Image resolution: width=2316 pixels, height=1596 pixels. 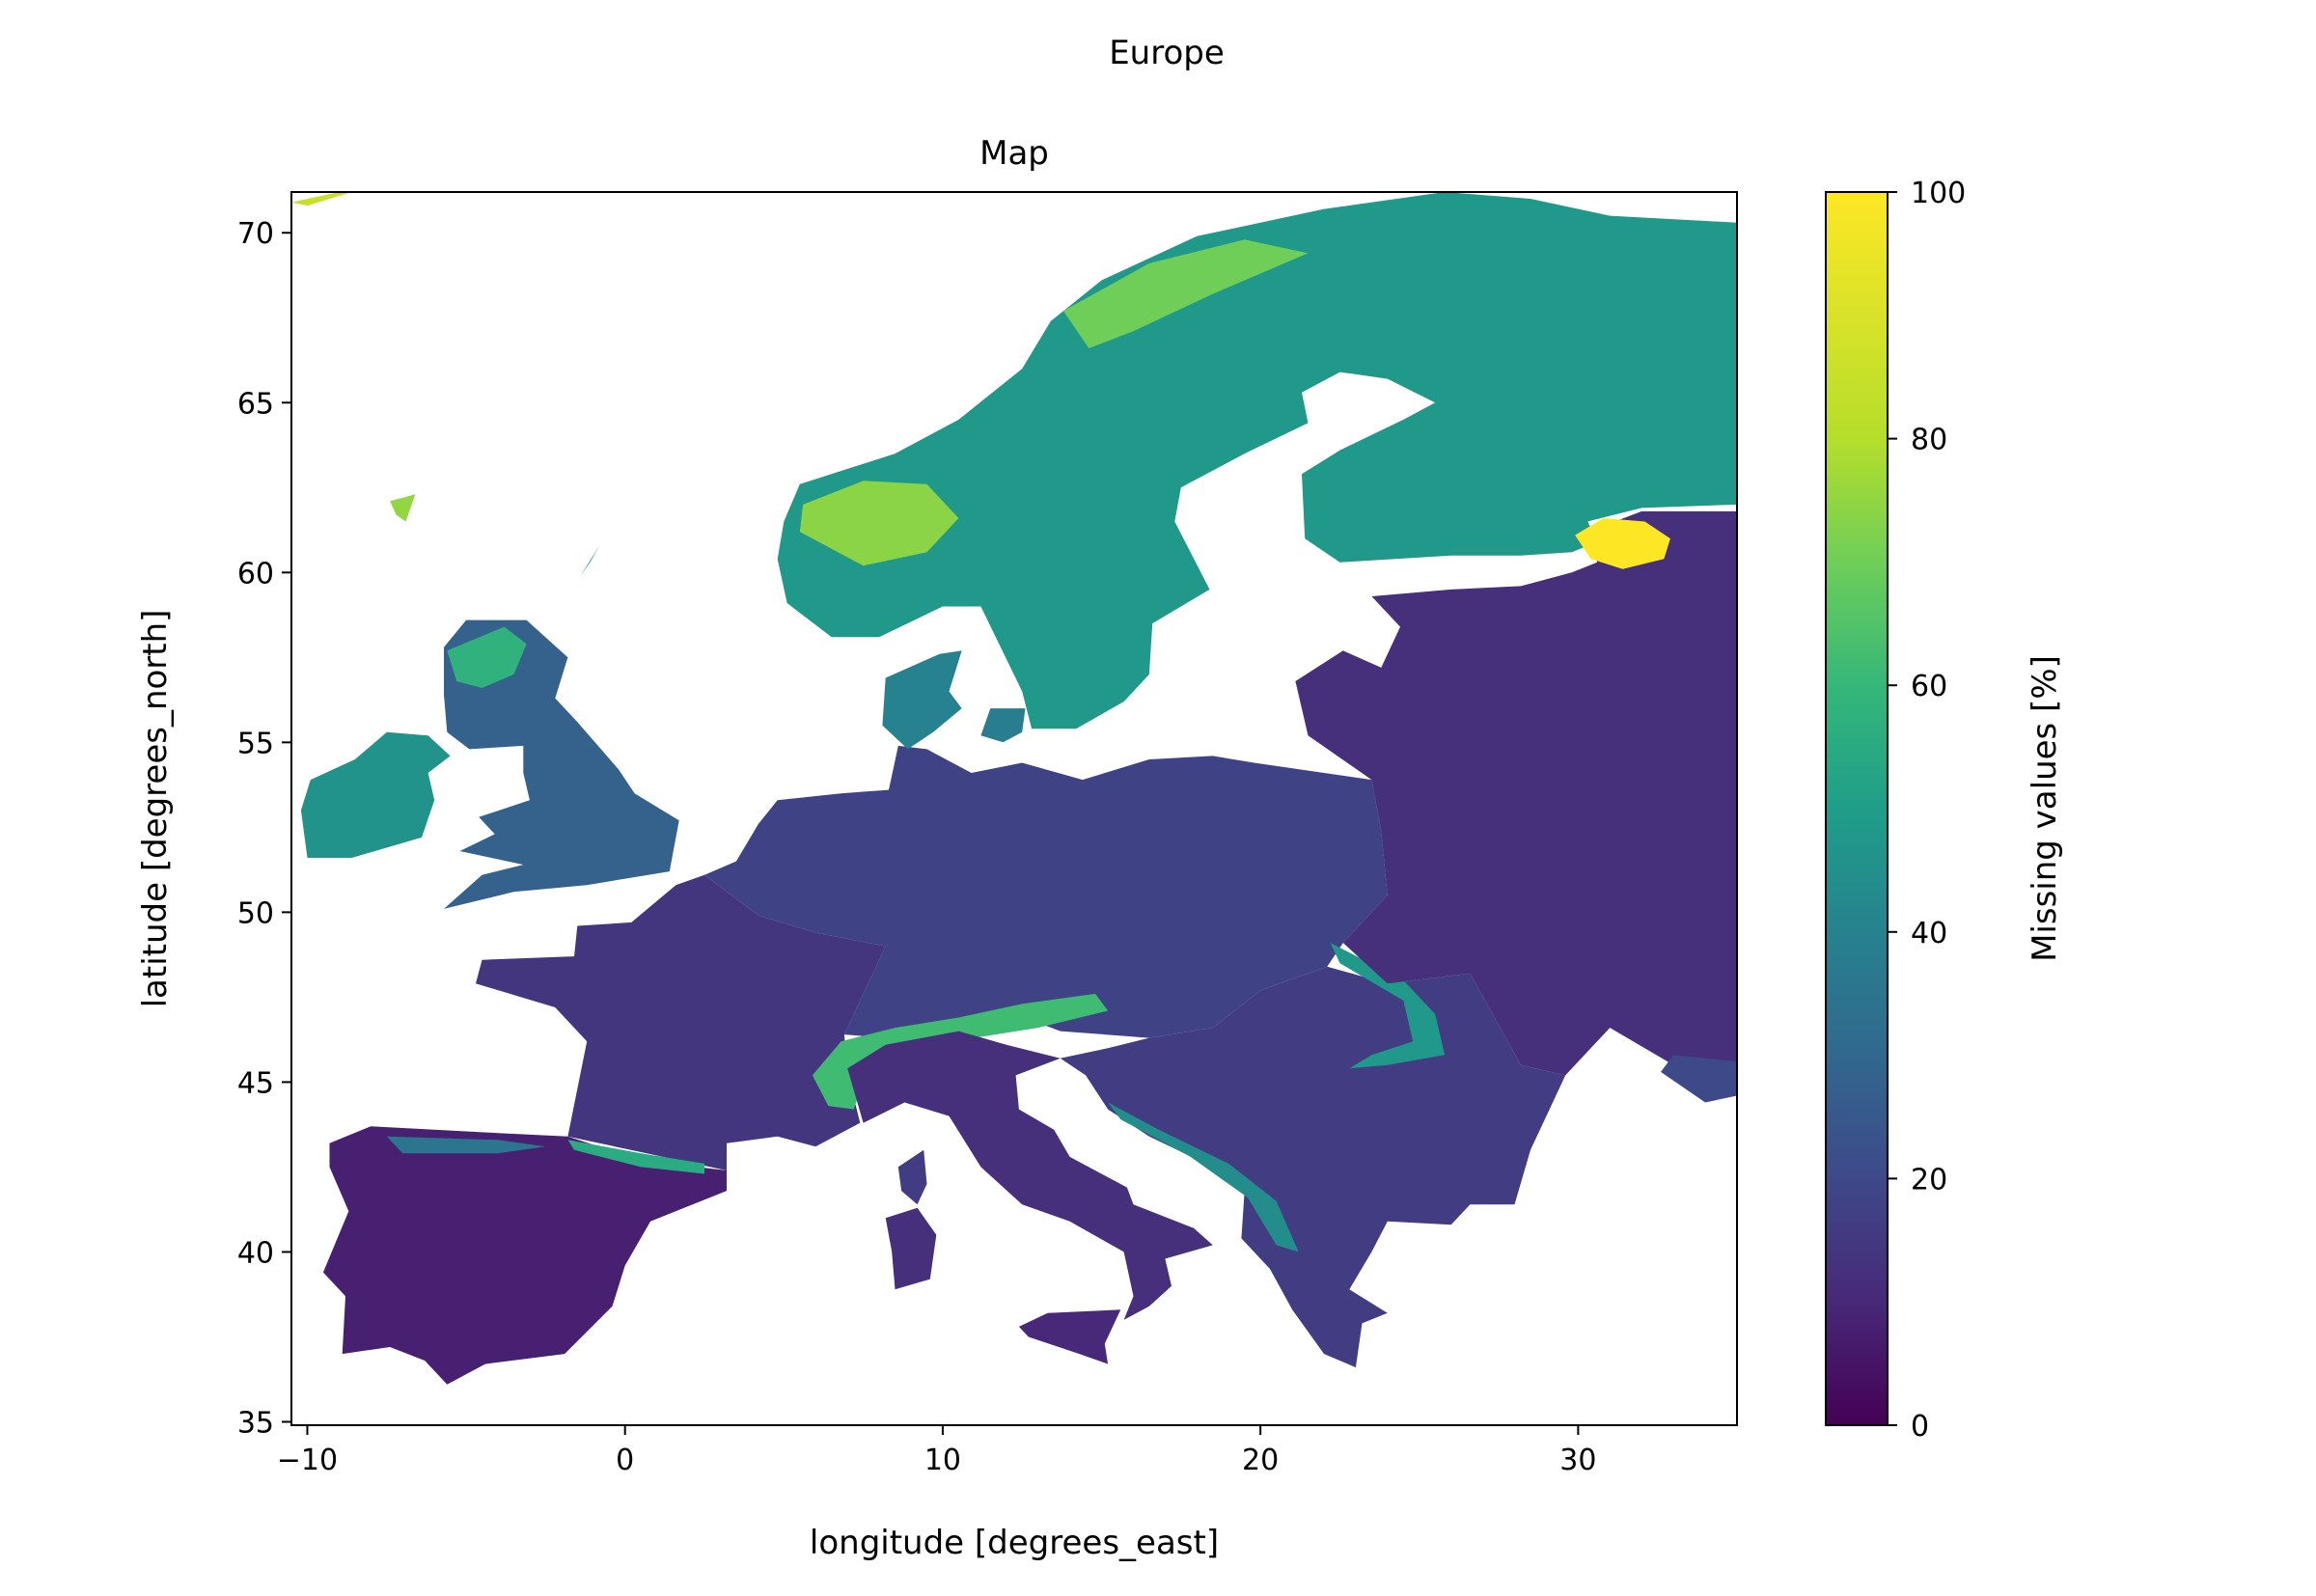 I want to click on x-tick-label: −10, so click(x=307, y=1460).